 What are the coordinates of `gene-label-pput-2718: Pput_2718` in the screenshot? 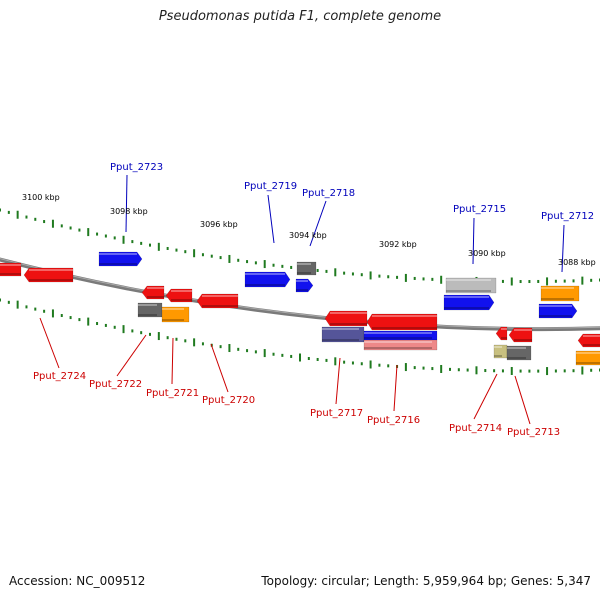 It's located at (328, 193).